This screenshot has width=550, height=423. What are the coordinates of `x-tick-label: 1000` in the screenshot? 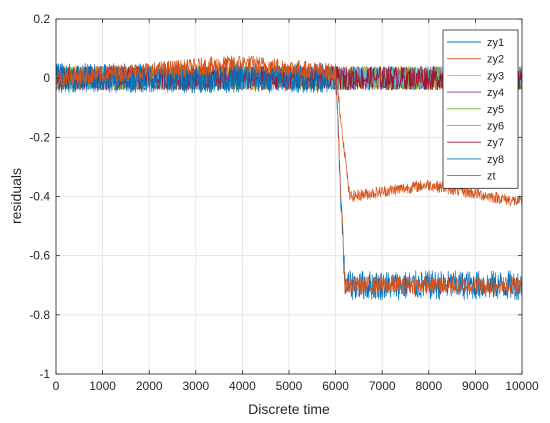 It's located at (102, 386).